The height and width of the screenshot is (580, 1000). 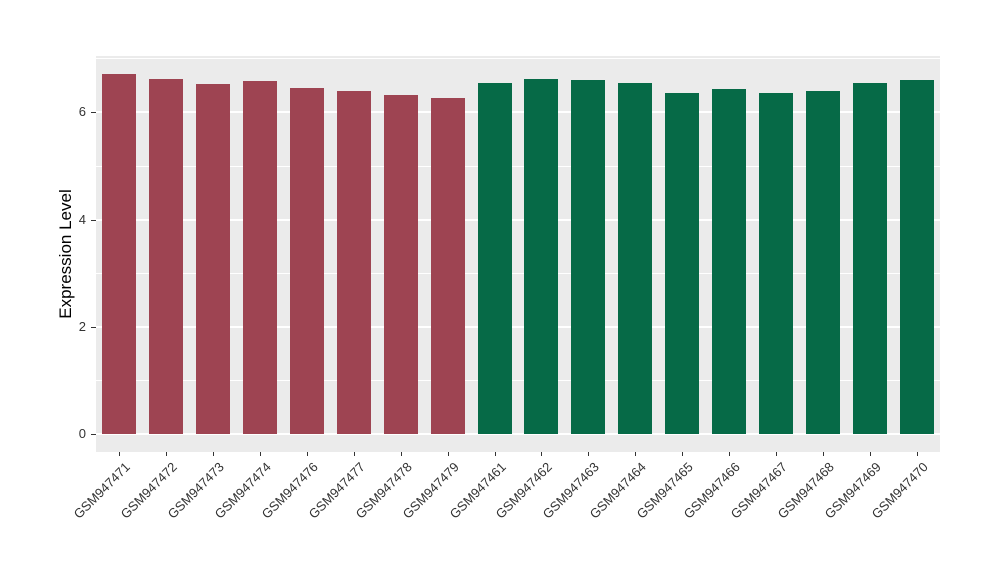 I want to click on bar-GSM947476, so click(x=307, y=260).